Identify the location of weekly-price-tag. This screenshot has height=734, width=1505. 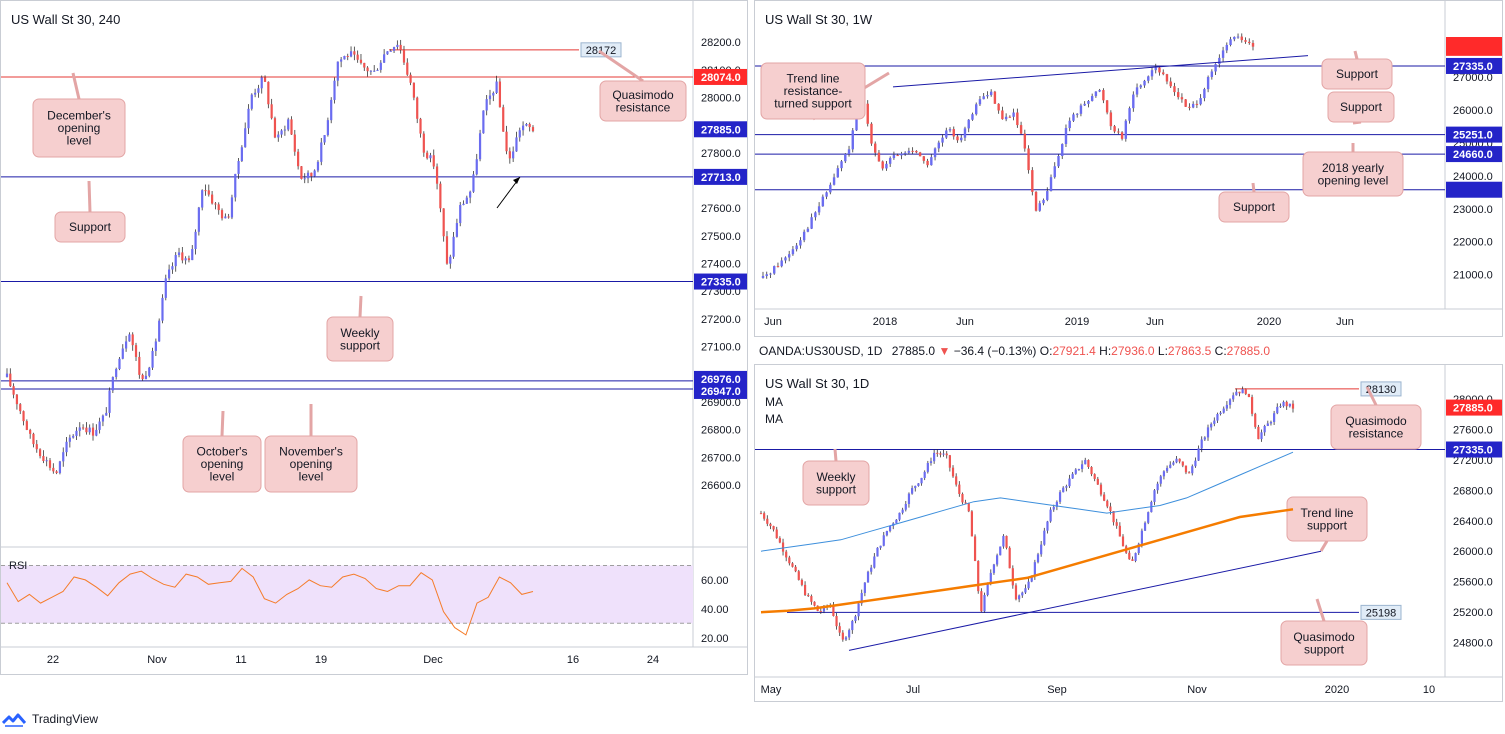
(1474, 189).